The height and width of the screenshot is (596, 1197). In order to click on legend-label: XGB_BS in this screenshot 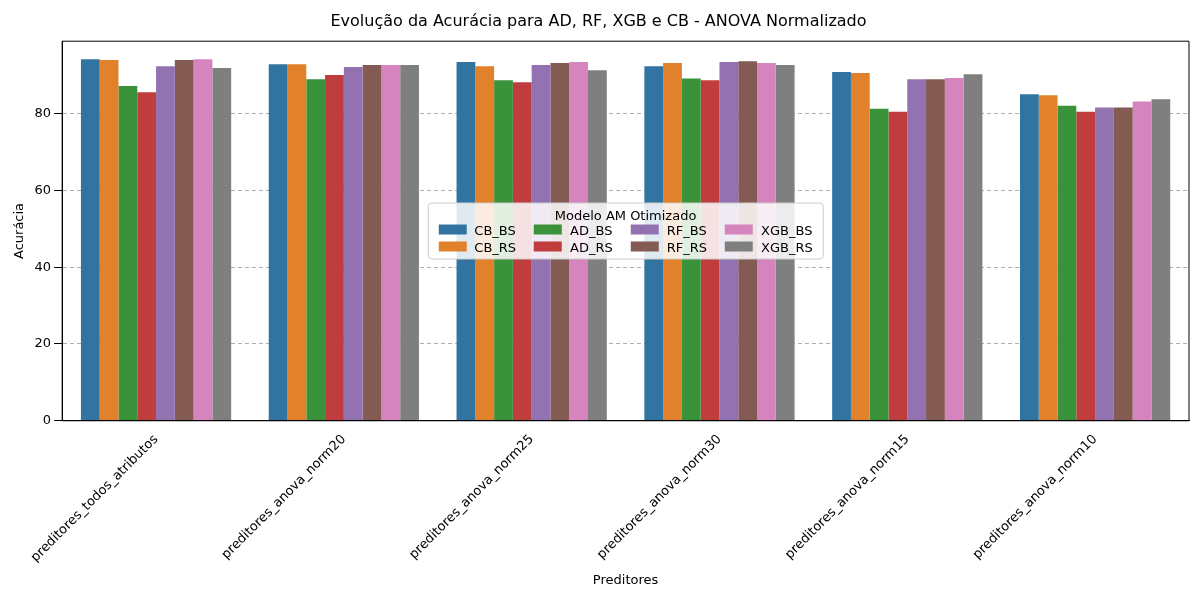, I will do `click(787, 230)`.